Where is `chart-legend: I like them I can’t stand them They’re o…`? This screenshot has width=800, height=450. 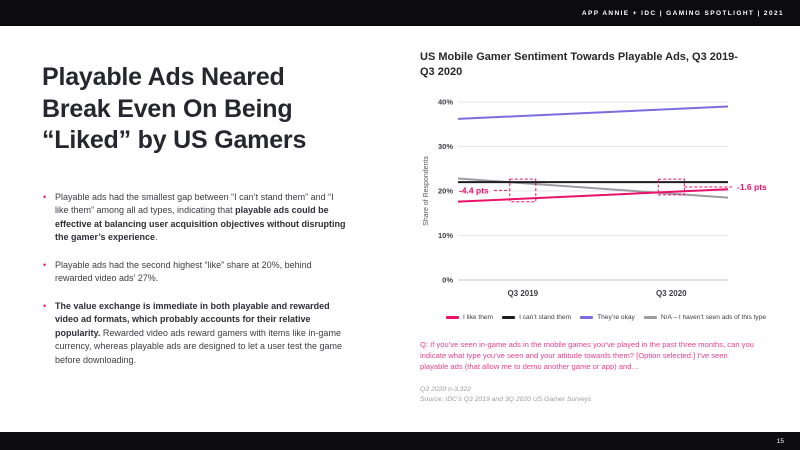 chart-legend: I like them I can’t stand them They’re o… is located at coordinates (615, 317).